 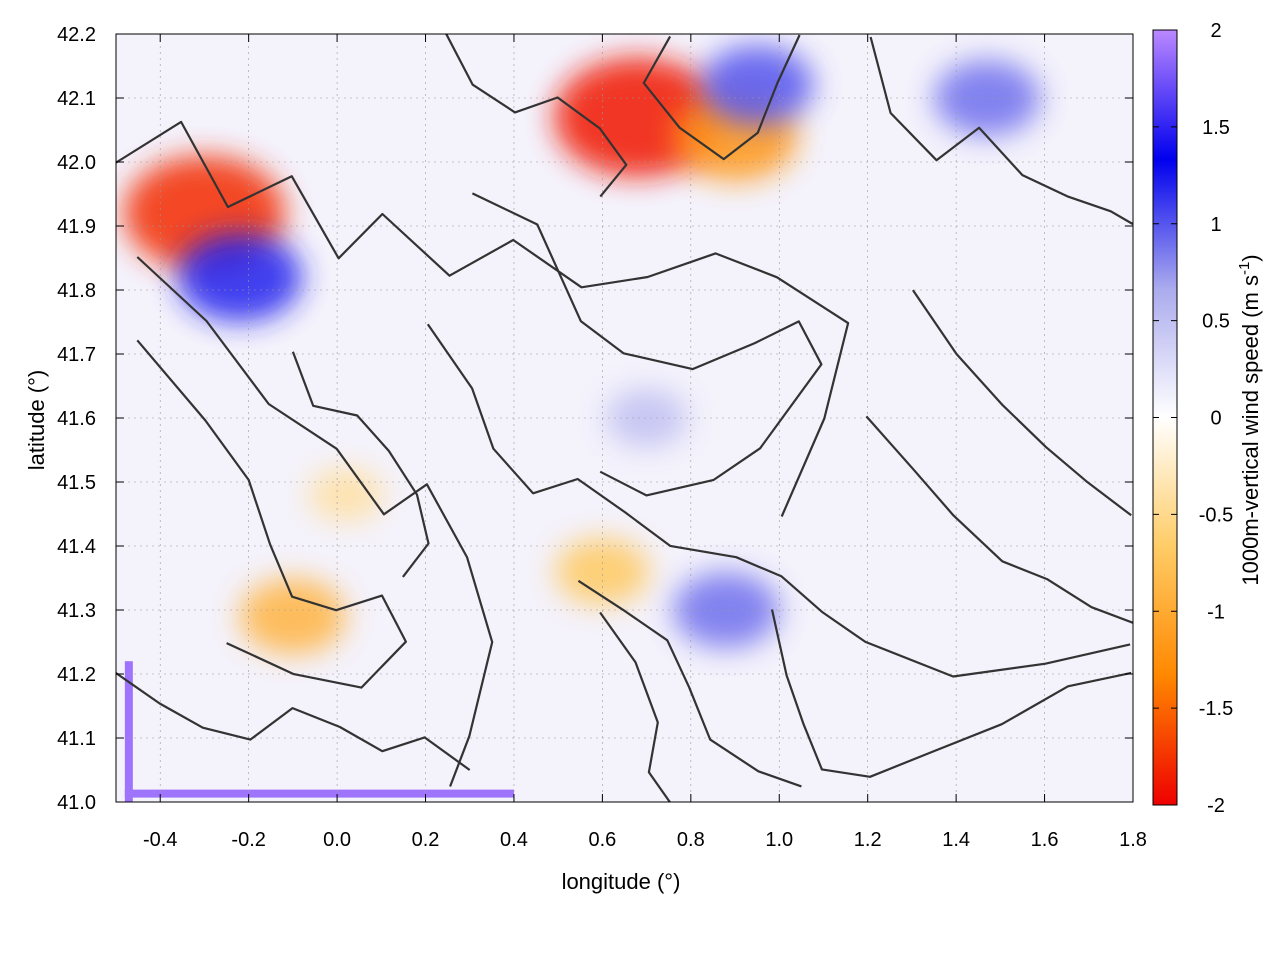 What do you see at coordinates (1216, 806) in the screenshot?
I see `colorbar-tick-label: -2` at bounding box center [1216, 806].